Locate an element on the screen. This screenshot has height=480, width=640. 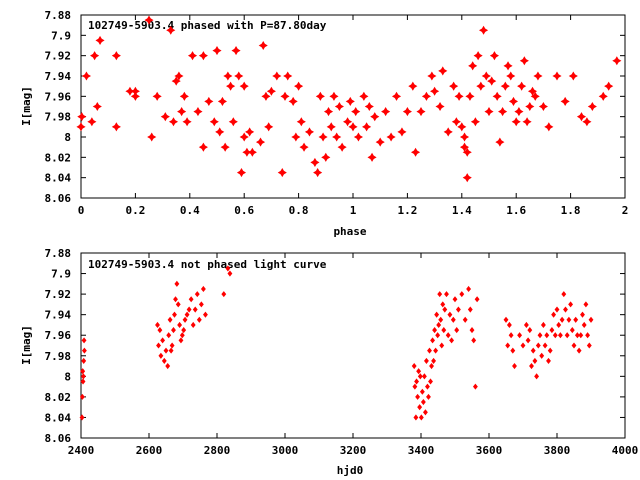
y-tick-label: 7.92 is located at coordinates (58, 294).